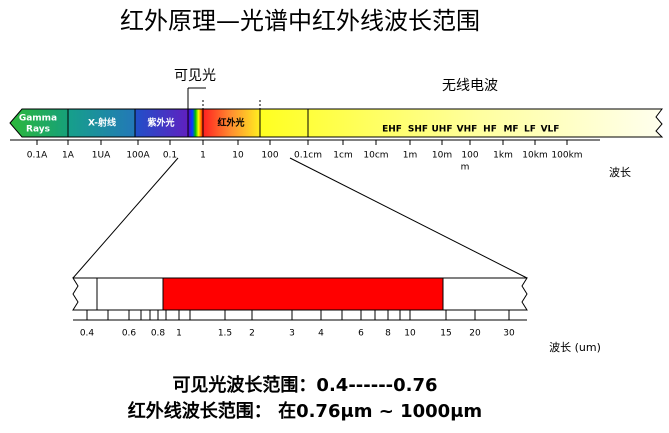  Describe the element at coordinates (388, 334) in the screenshot. I see `scale-label: 8` at that location.